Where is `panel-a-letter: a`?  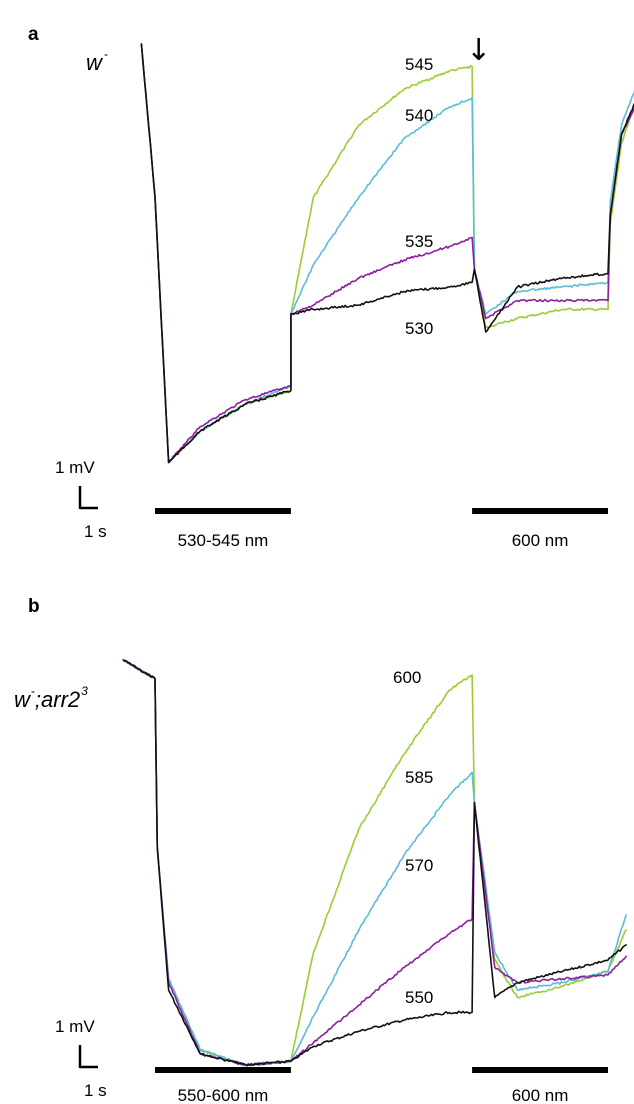
panel-a-letter: a is located at coordinates (33, 34).